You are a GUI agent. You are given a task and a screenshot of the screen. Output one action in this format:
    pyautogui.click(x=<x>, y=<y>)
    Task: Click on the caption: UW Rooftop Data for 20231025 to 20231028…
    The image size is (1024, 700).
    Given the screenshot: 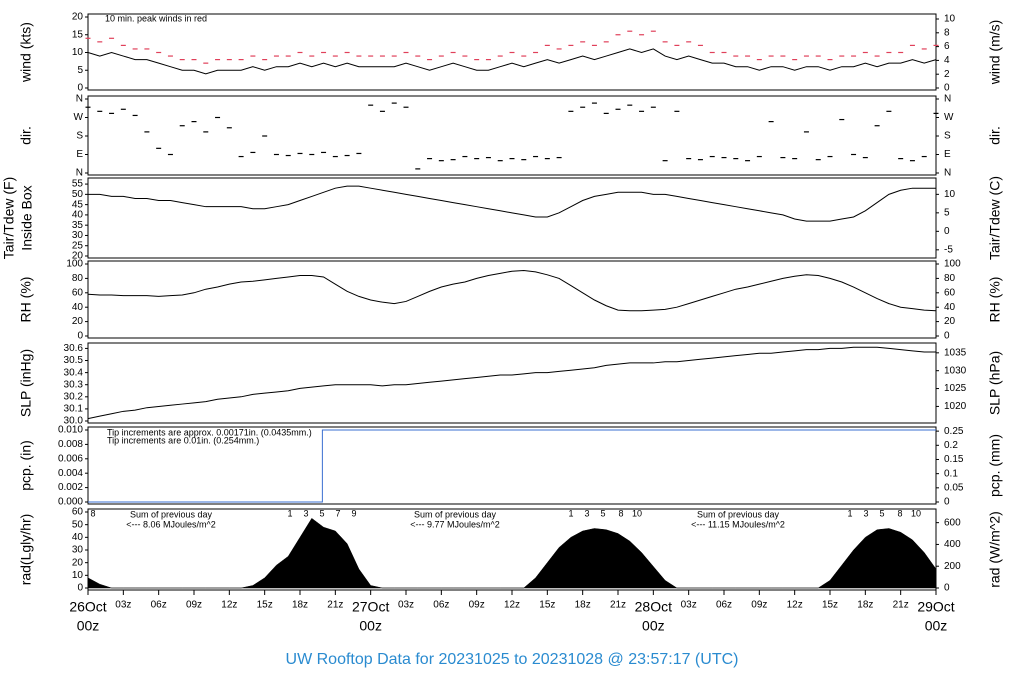 What is the action you would take?
    pyautogui.click(x=512, y=659)
    